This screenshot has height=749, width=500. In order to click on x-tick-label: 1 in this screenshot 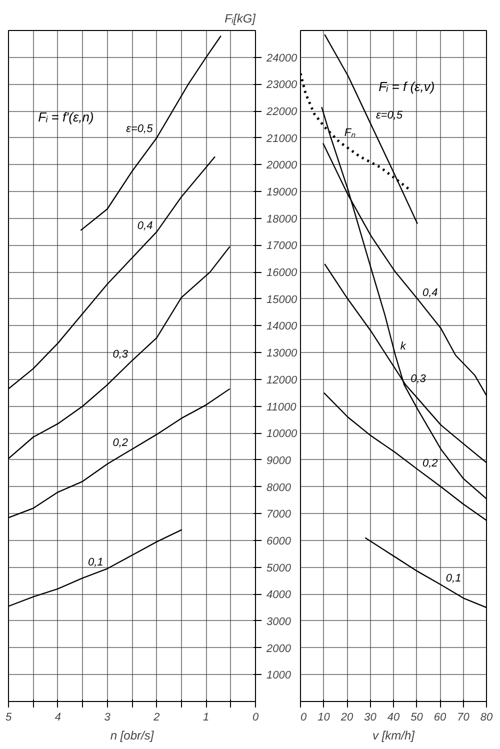, I will do `click(206, 718)`.